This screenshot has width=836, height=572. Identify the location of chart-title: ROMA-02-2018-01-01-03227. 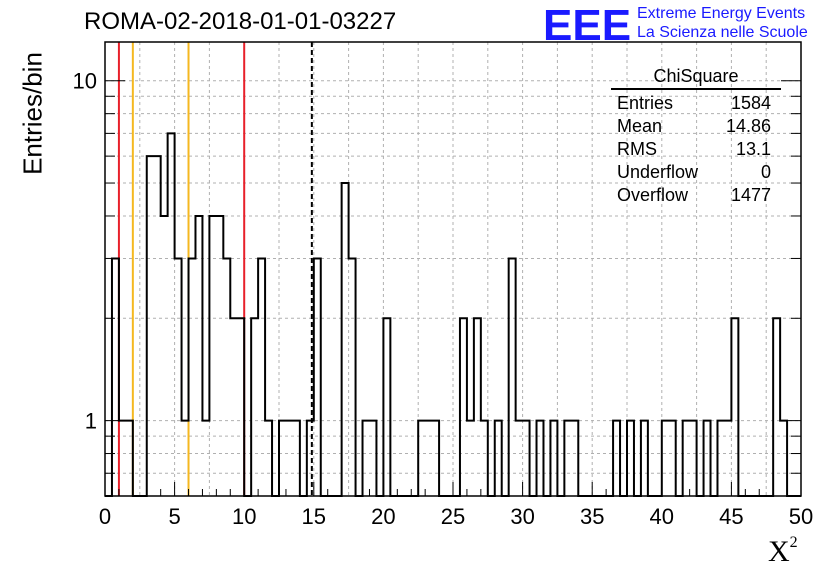
(240, 21).